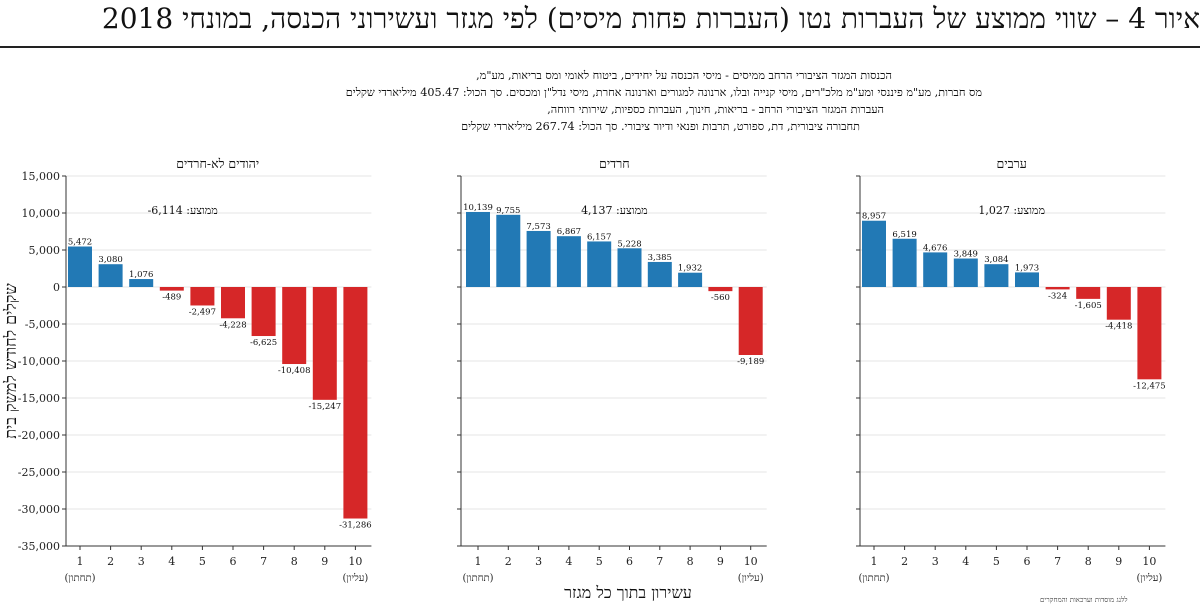  Describe the element at coordinates (690, 269) in the screenshot. I see `bar-data-label: 1,932` at that location.